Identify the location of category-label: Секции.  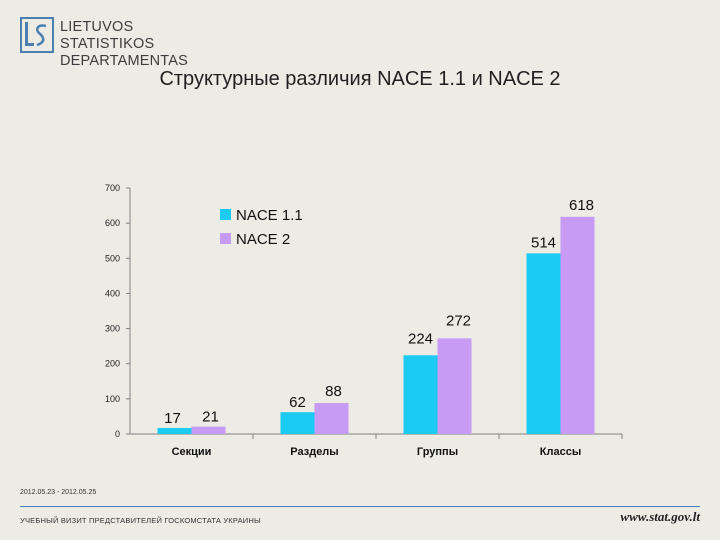
(192, 452).